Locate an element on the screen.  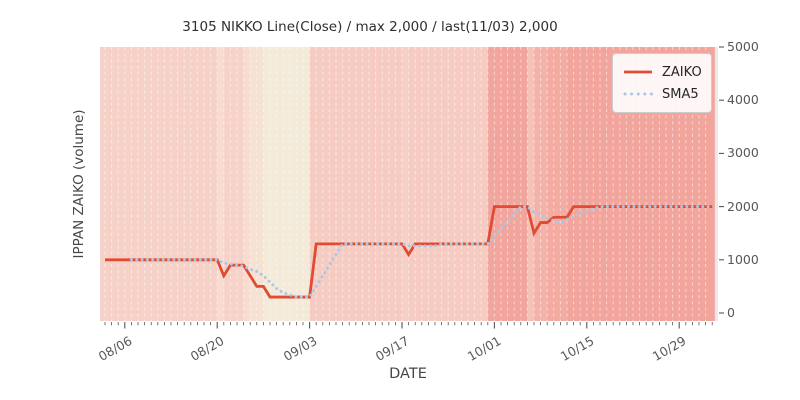
x-tick-label: 08/06 is located at coordinates (115, 349).